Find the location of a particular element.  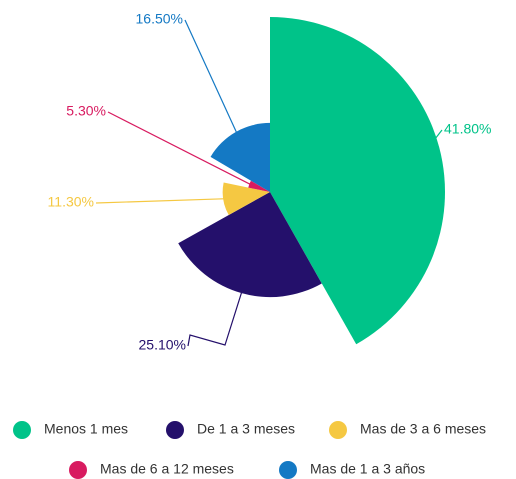

legend-label: Menos 1 mes is located at coordinates (86, 429).